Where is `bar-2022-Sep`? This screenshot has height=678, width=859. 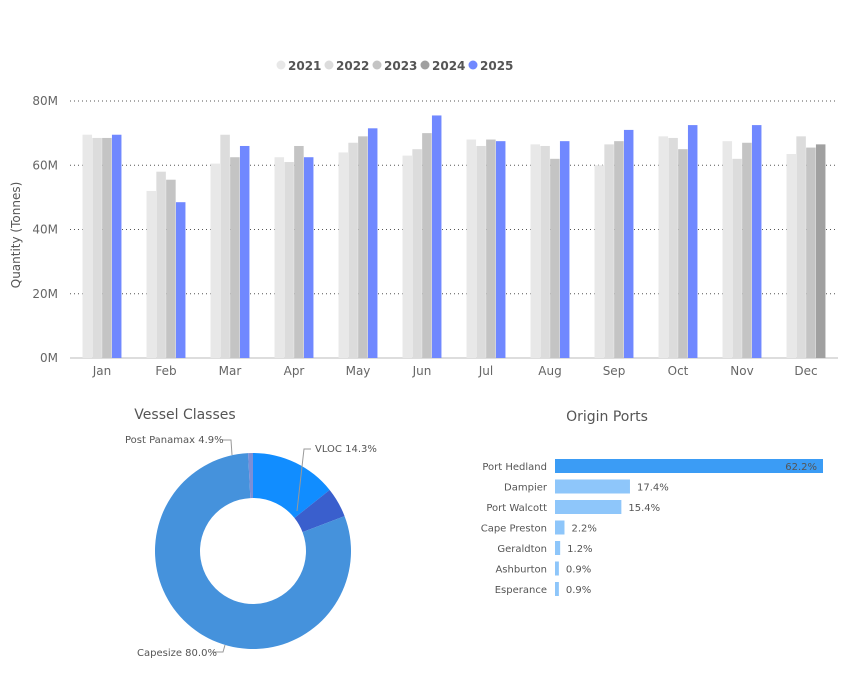
bar-2022-Sep is located at coordinates (609, 251).